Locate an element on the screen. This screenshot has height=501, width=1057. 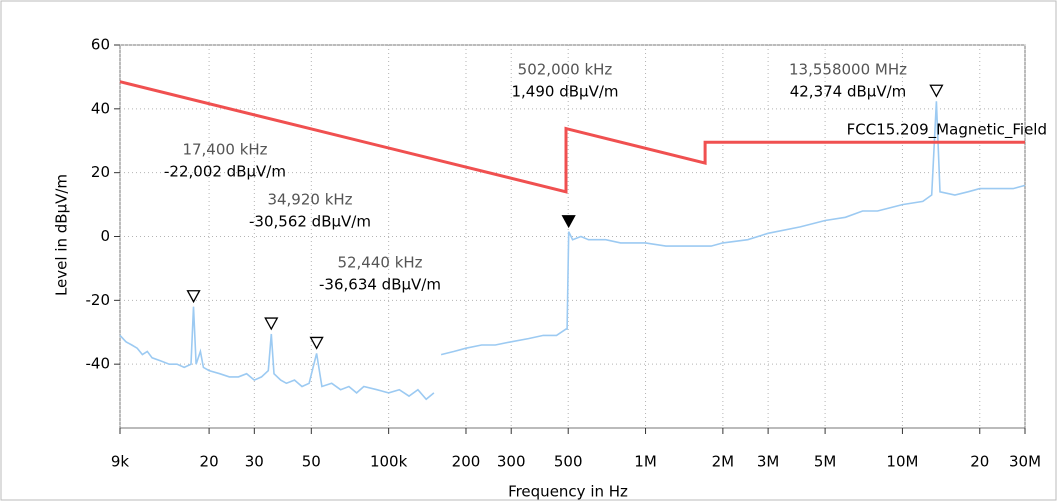
y-tick-label: -40 is located at coordinates (98, 364).